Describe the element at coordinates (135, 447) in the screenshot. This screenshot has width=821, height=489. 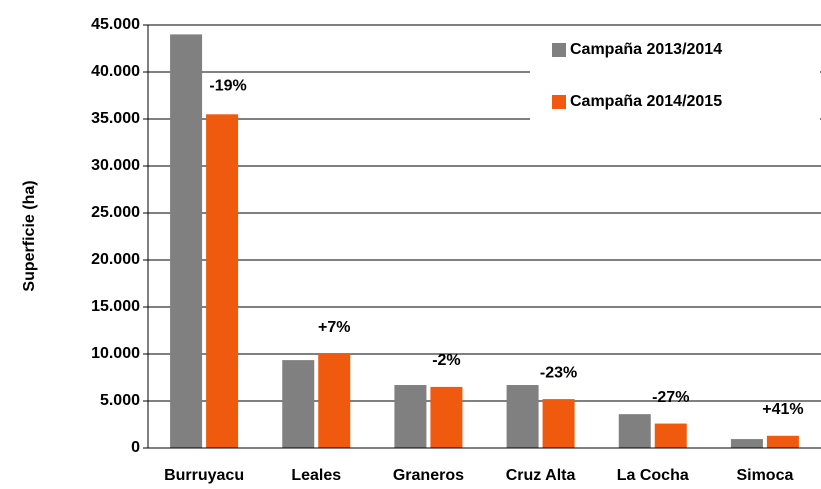
I see `y-tick-label: 0` at that location.